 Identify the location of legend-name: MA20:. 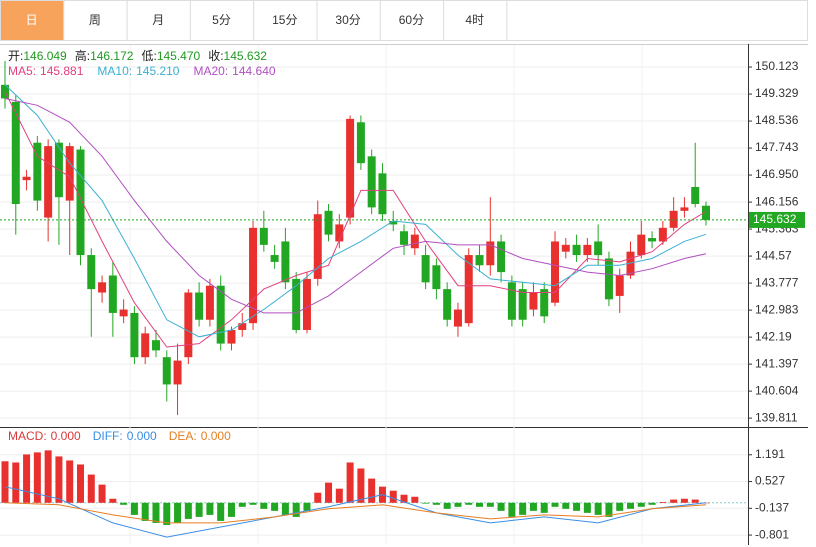
(210, 71).